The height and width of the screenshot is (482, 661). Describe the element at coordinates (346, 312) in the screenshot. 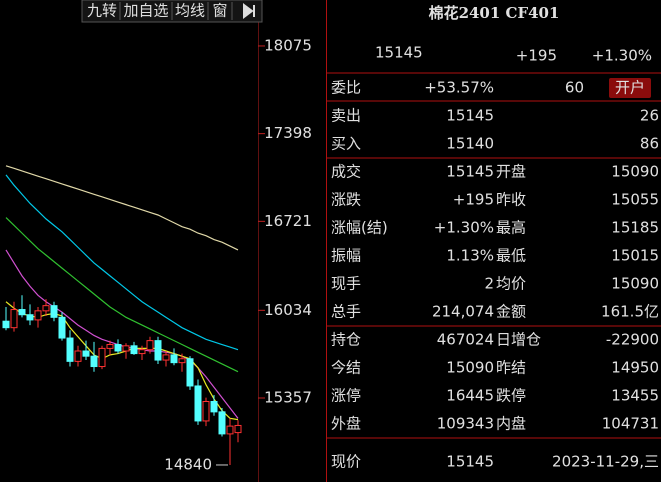

I see `row-label: 总手` at that location.